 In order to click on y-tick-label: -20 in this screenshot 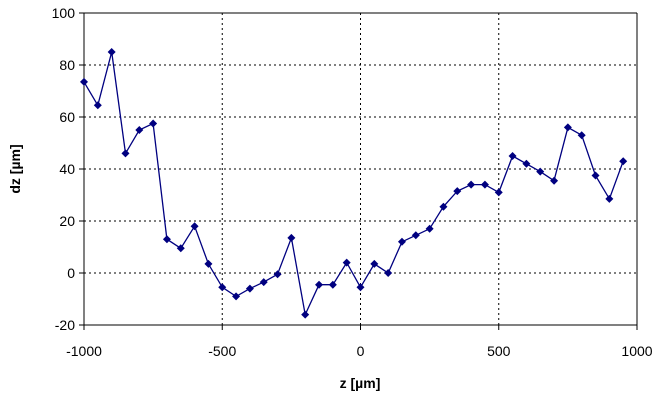, I will do `click(65, 325)`.